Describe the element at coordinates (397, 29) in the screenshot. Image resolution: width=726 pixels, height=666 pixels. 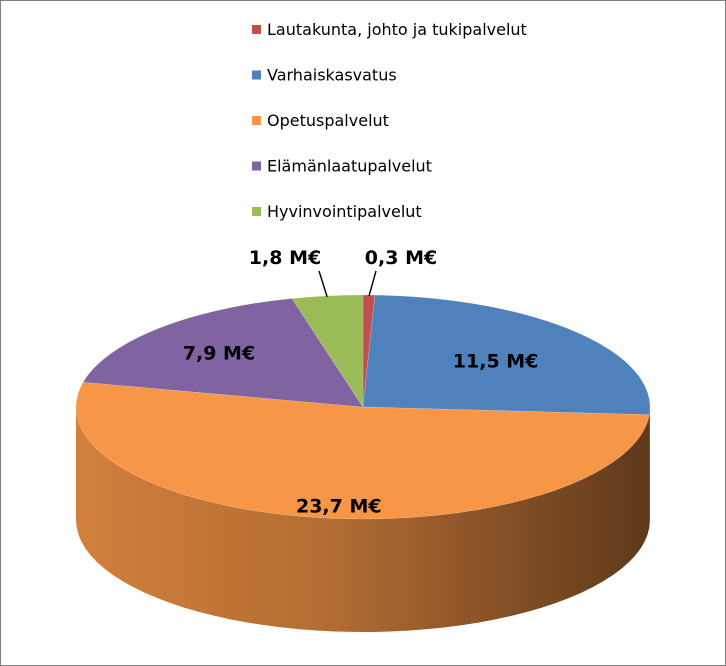
I see `legend-label-lautakunta: Lautakunta, johto ja tukipalvelut` at that location.